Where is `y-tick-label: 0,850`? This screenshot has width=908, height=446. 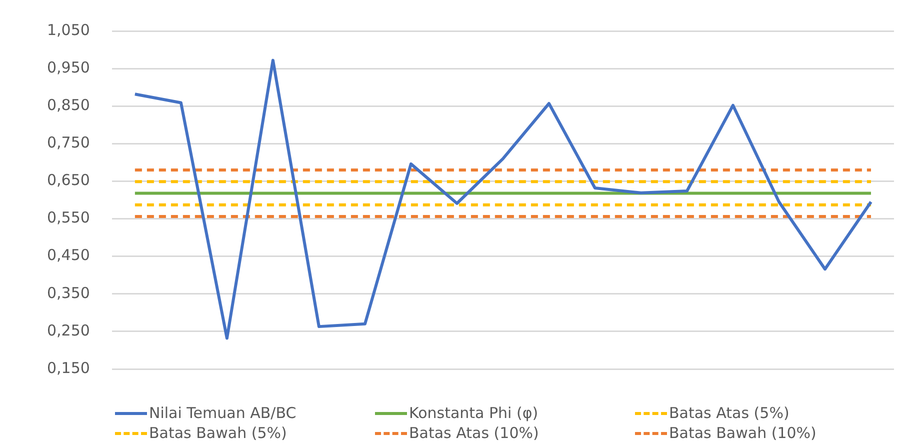
y-tick-label: 0,850 is located at coordinates (68, 105).